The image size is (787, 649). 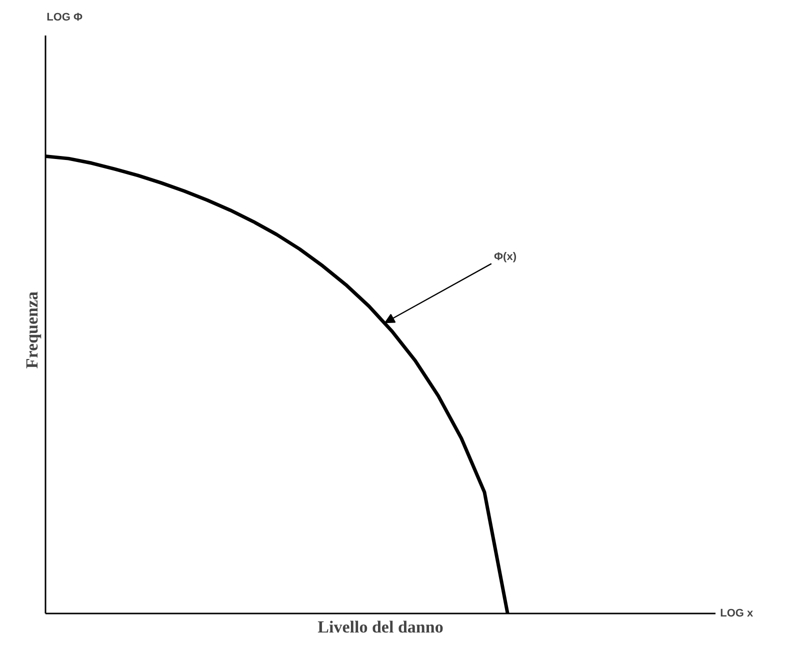 I want to click on text: LOG Φ, so click(x=64, y=18).